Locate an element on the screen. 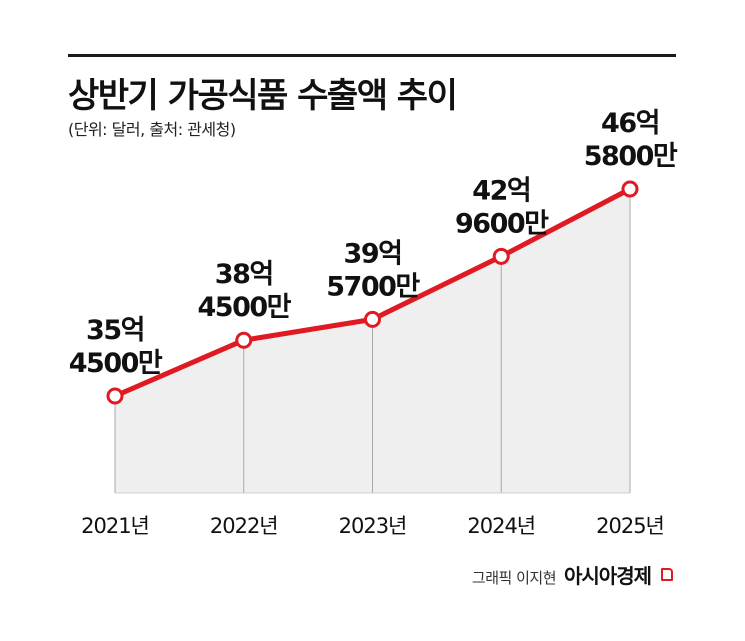 This screenshot has height=641, width=745. top-rule is located at coordinates (372, 55).